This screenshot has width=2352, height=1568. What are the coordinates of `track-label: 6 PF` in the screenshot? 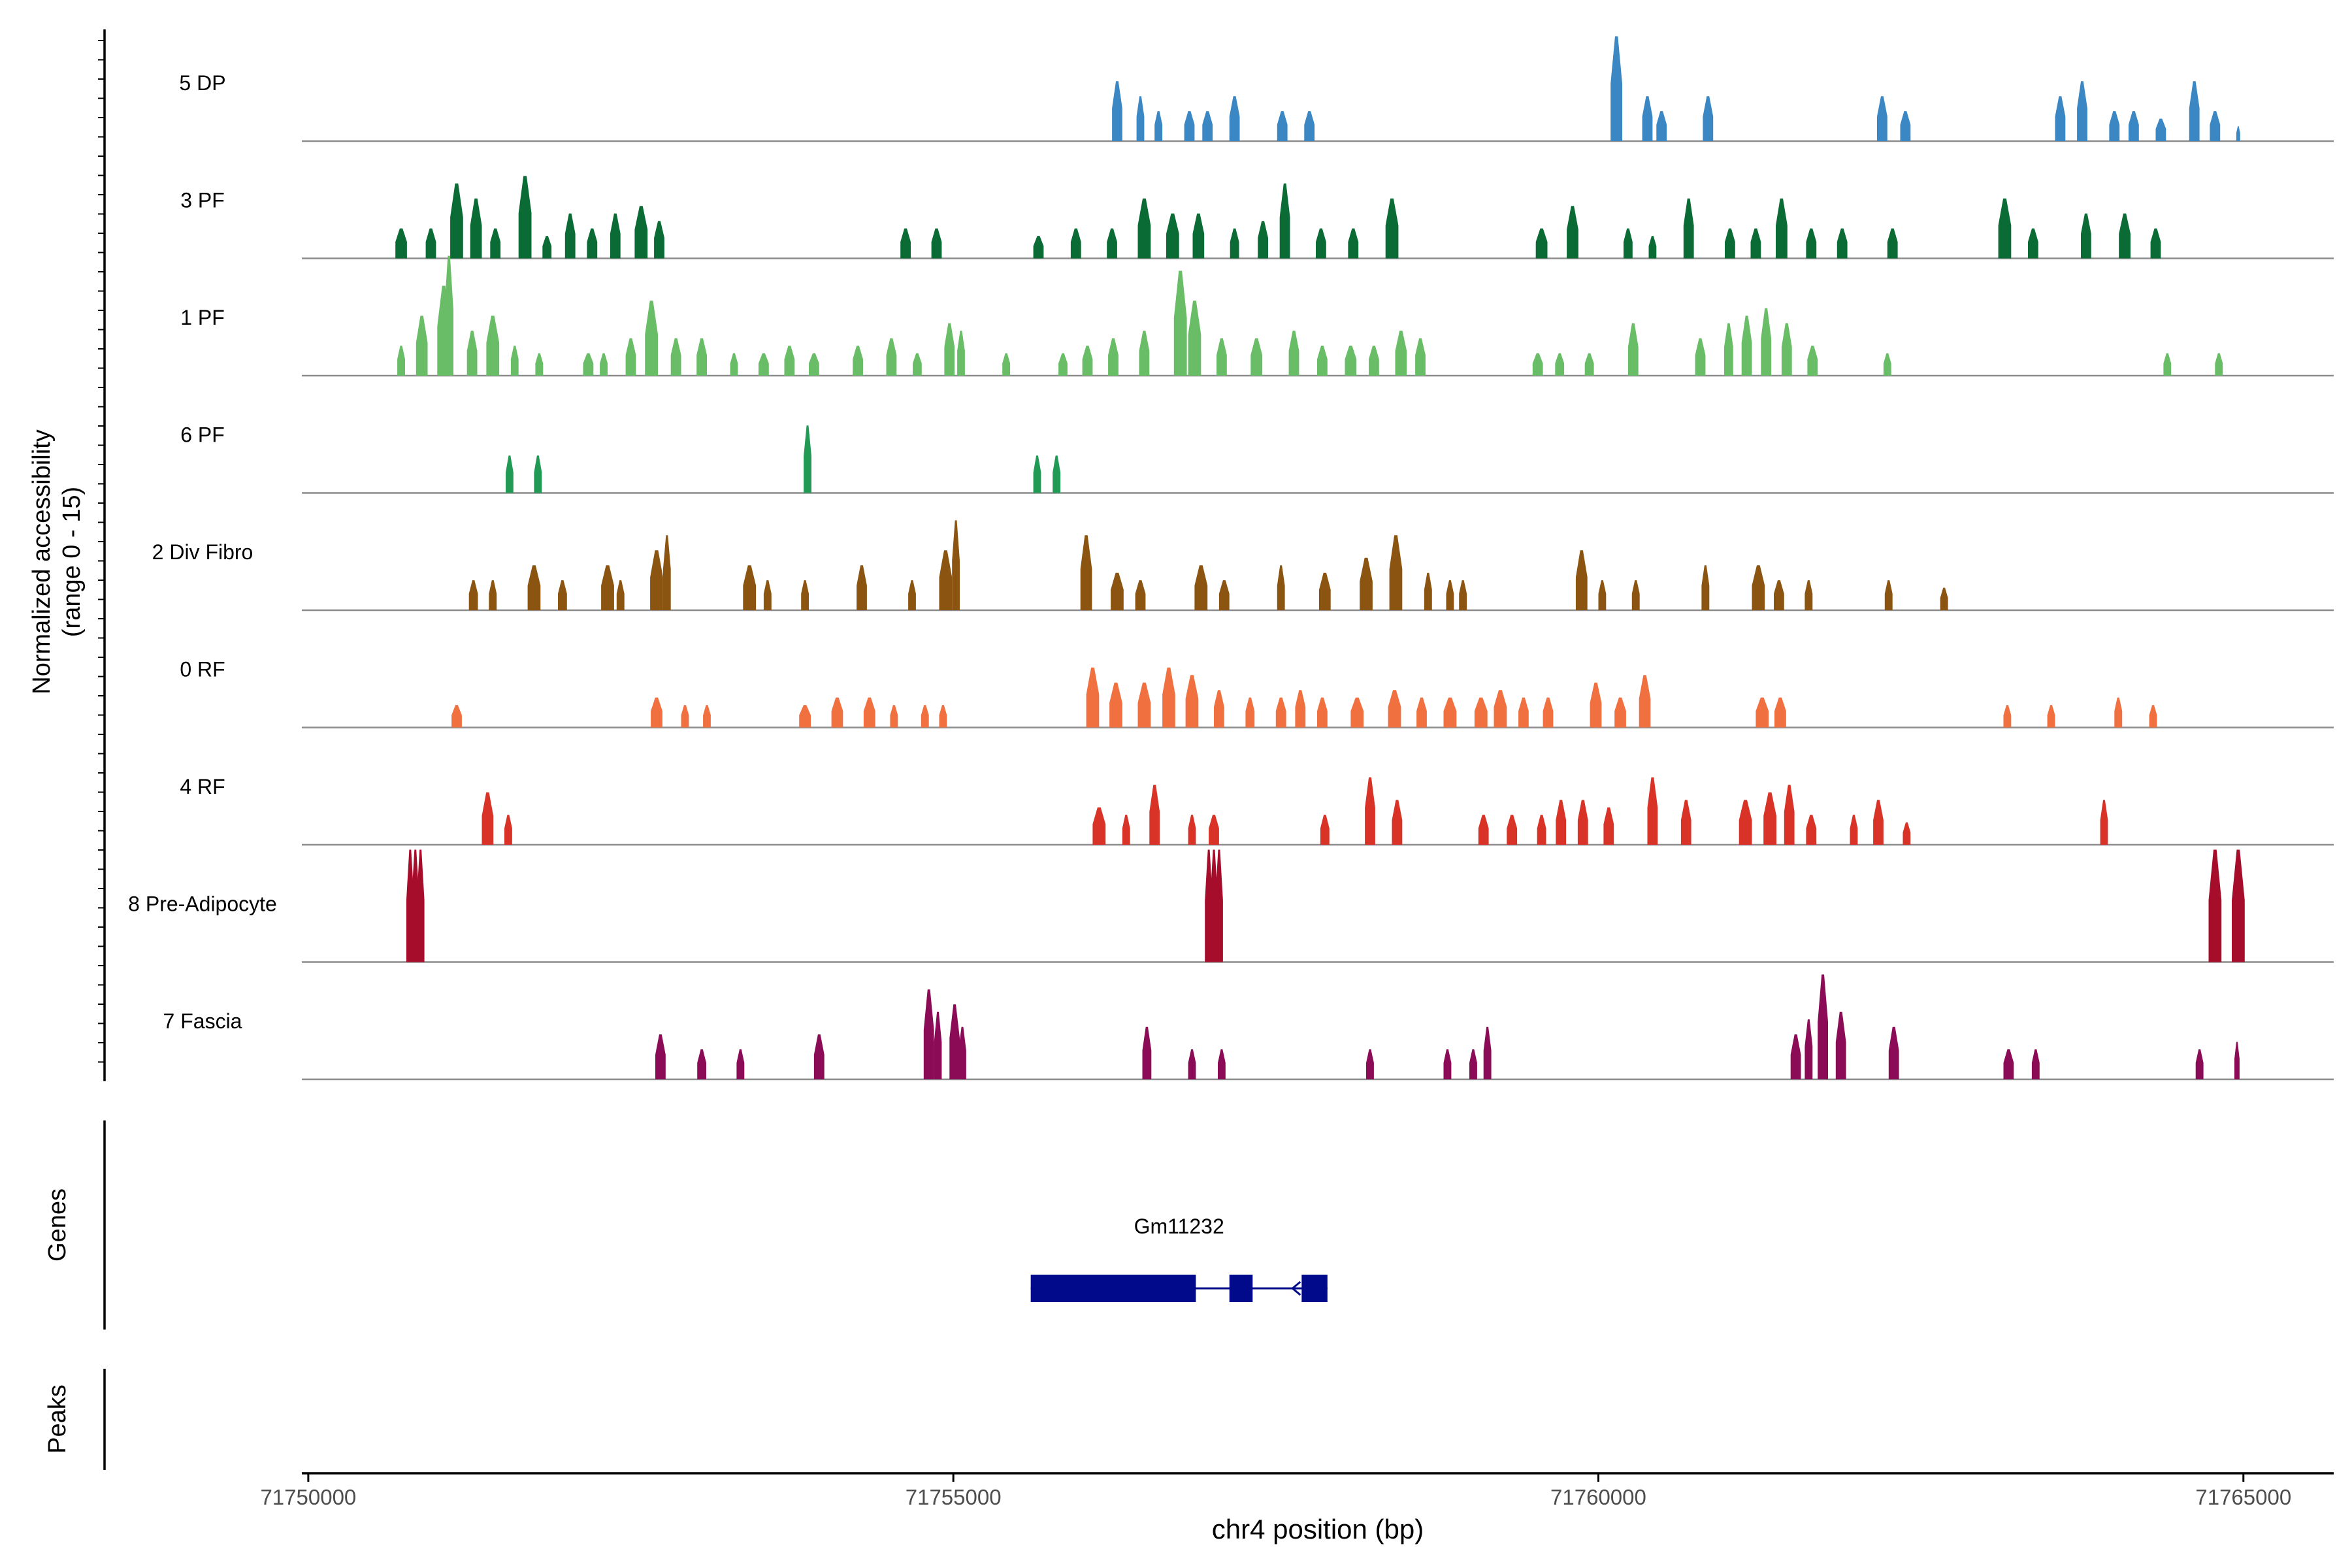 It's located at (202, 435).